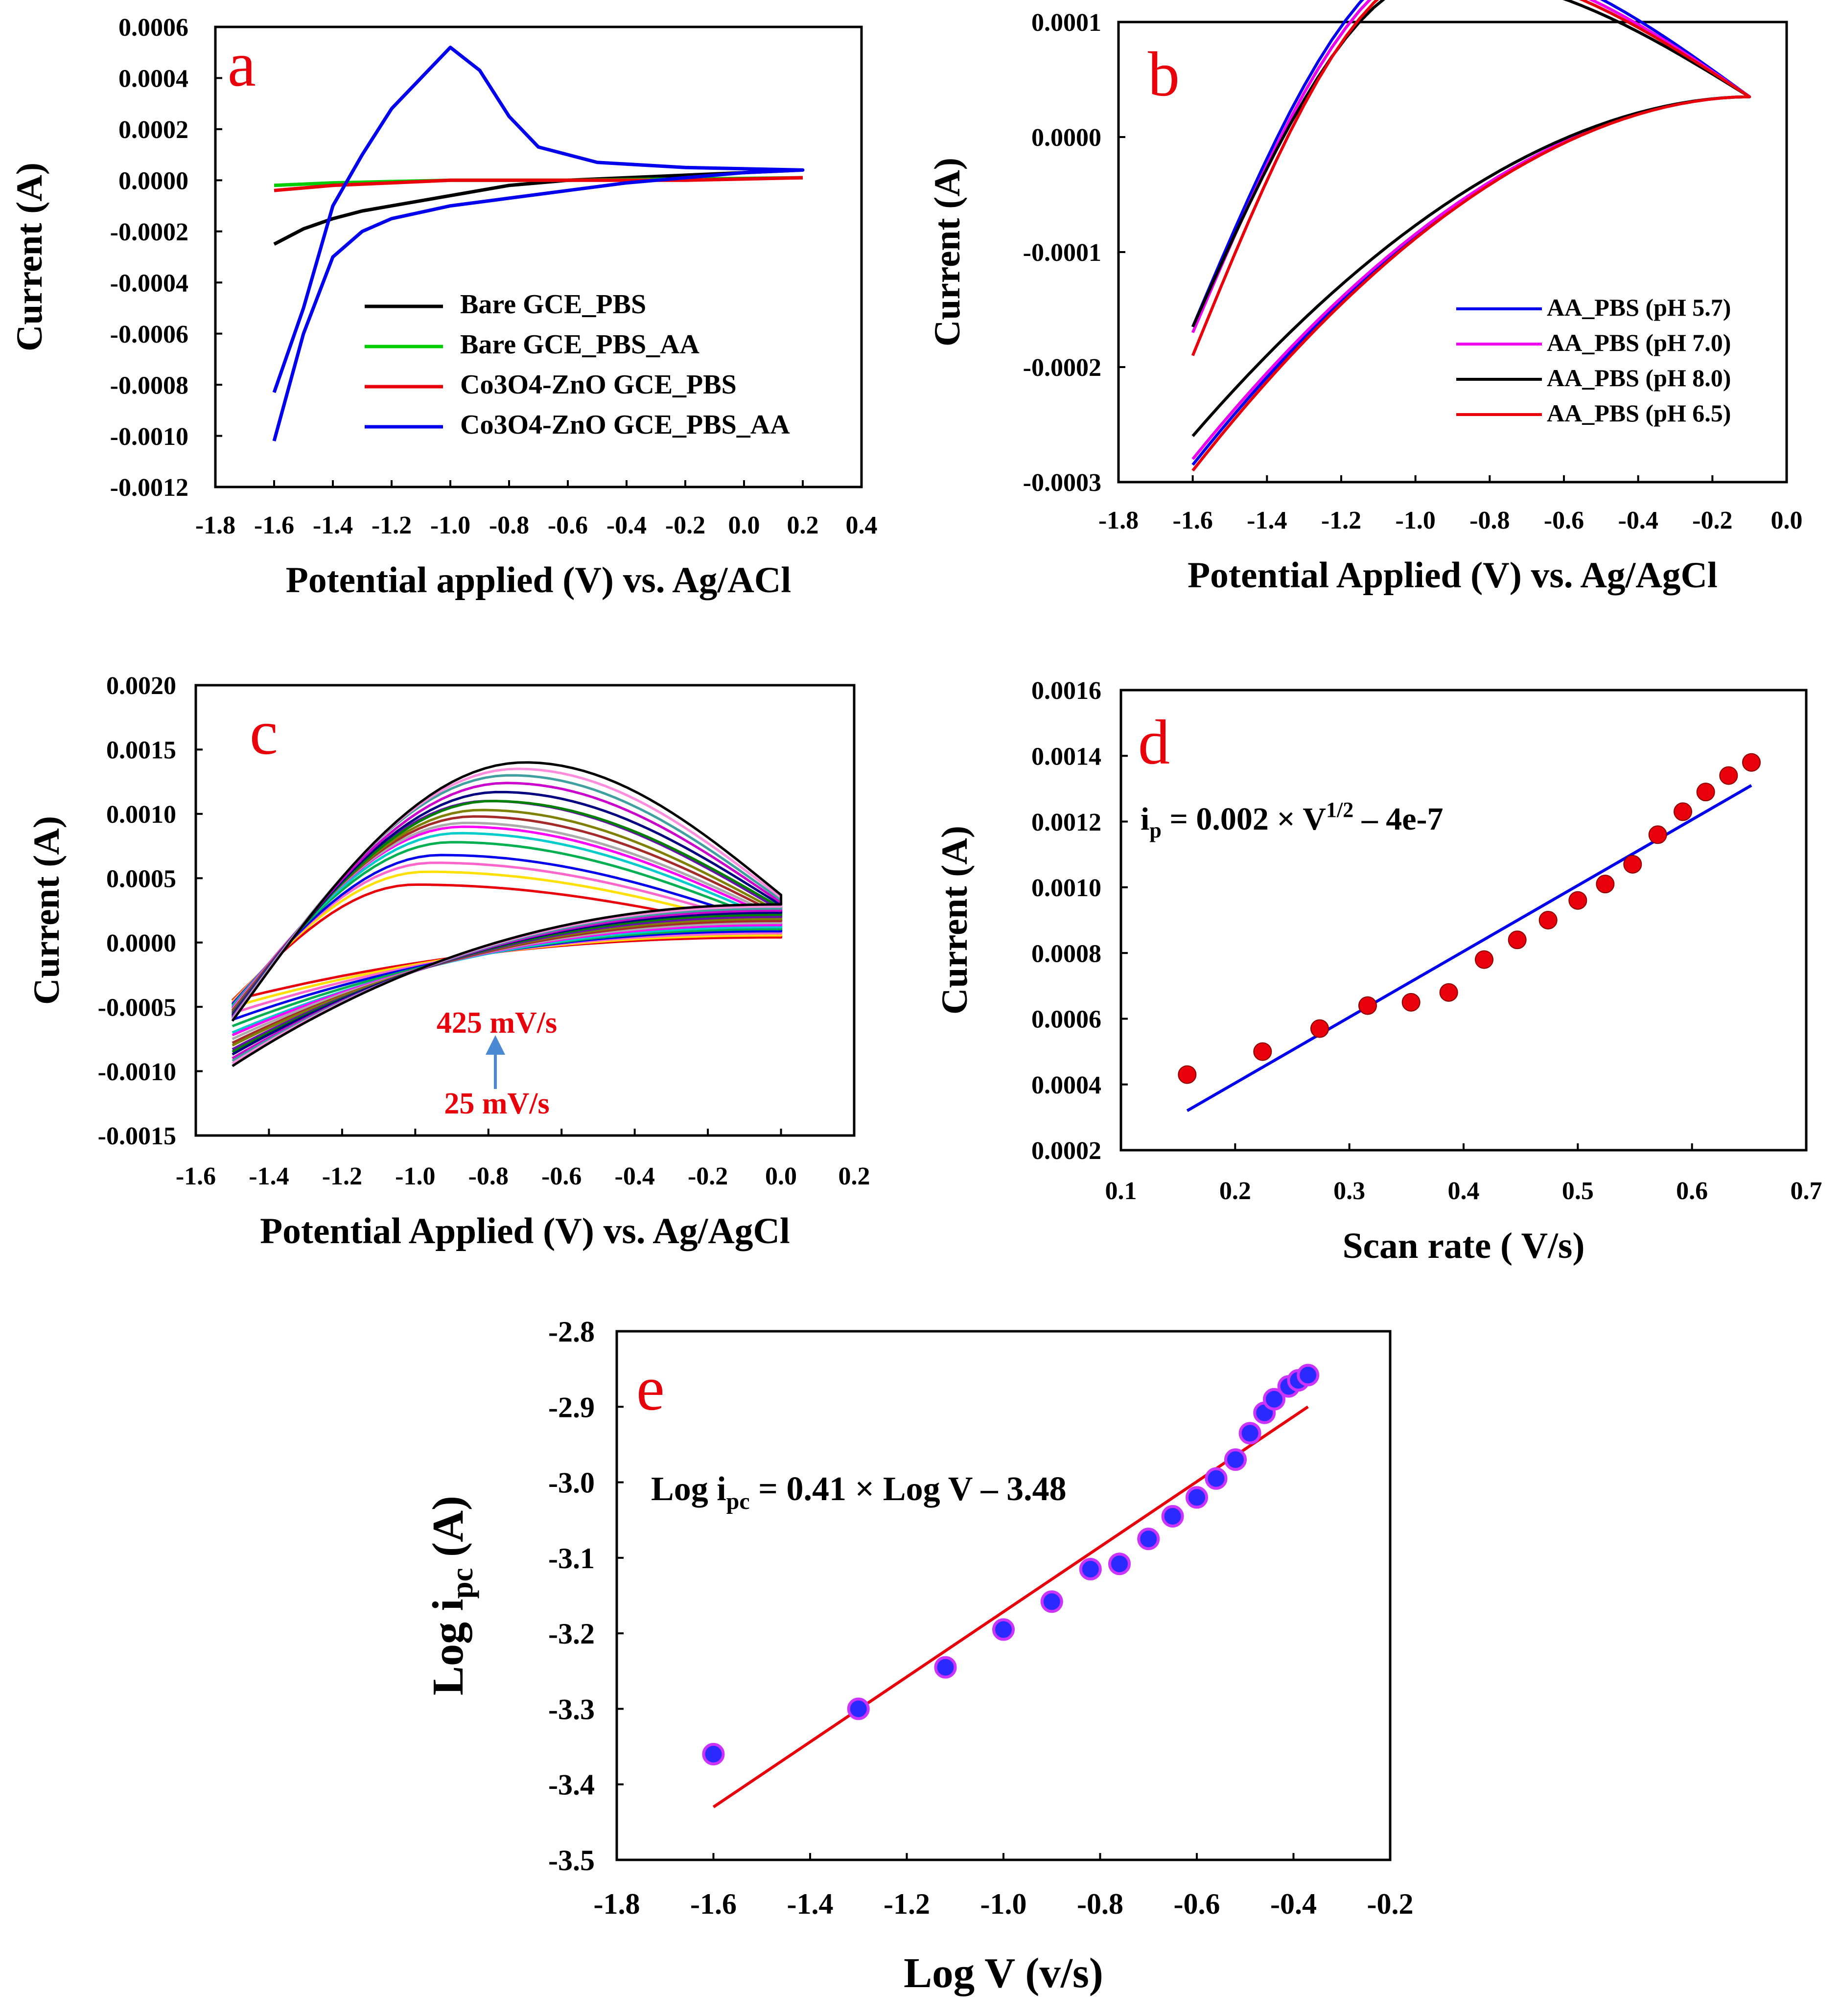  I want to click on panel-label: c, so click(264, 732).